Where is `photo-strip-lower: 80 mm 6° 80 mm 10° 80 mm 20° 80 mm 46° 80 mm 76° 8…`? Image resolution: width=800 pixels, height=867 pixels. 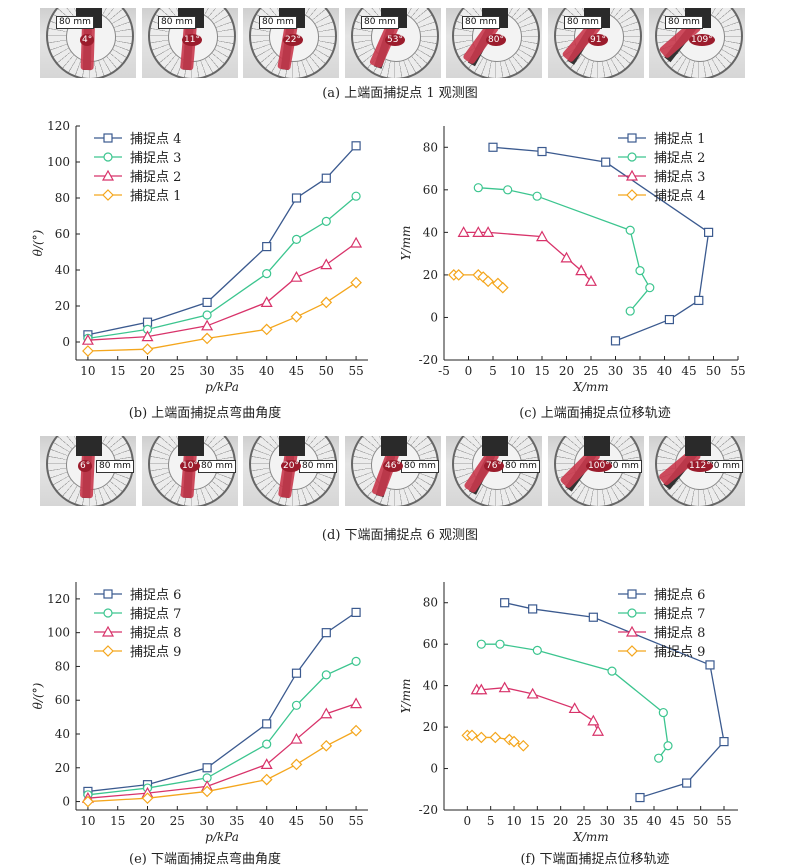
photo-strip-lower: 80 mm 6° 80 mm 10° 80 mm 20° 80 mm 46° 80 mm 76° 8… is located at coordinates (394, 471).